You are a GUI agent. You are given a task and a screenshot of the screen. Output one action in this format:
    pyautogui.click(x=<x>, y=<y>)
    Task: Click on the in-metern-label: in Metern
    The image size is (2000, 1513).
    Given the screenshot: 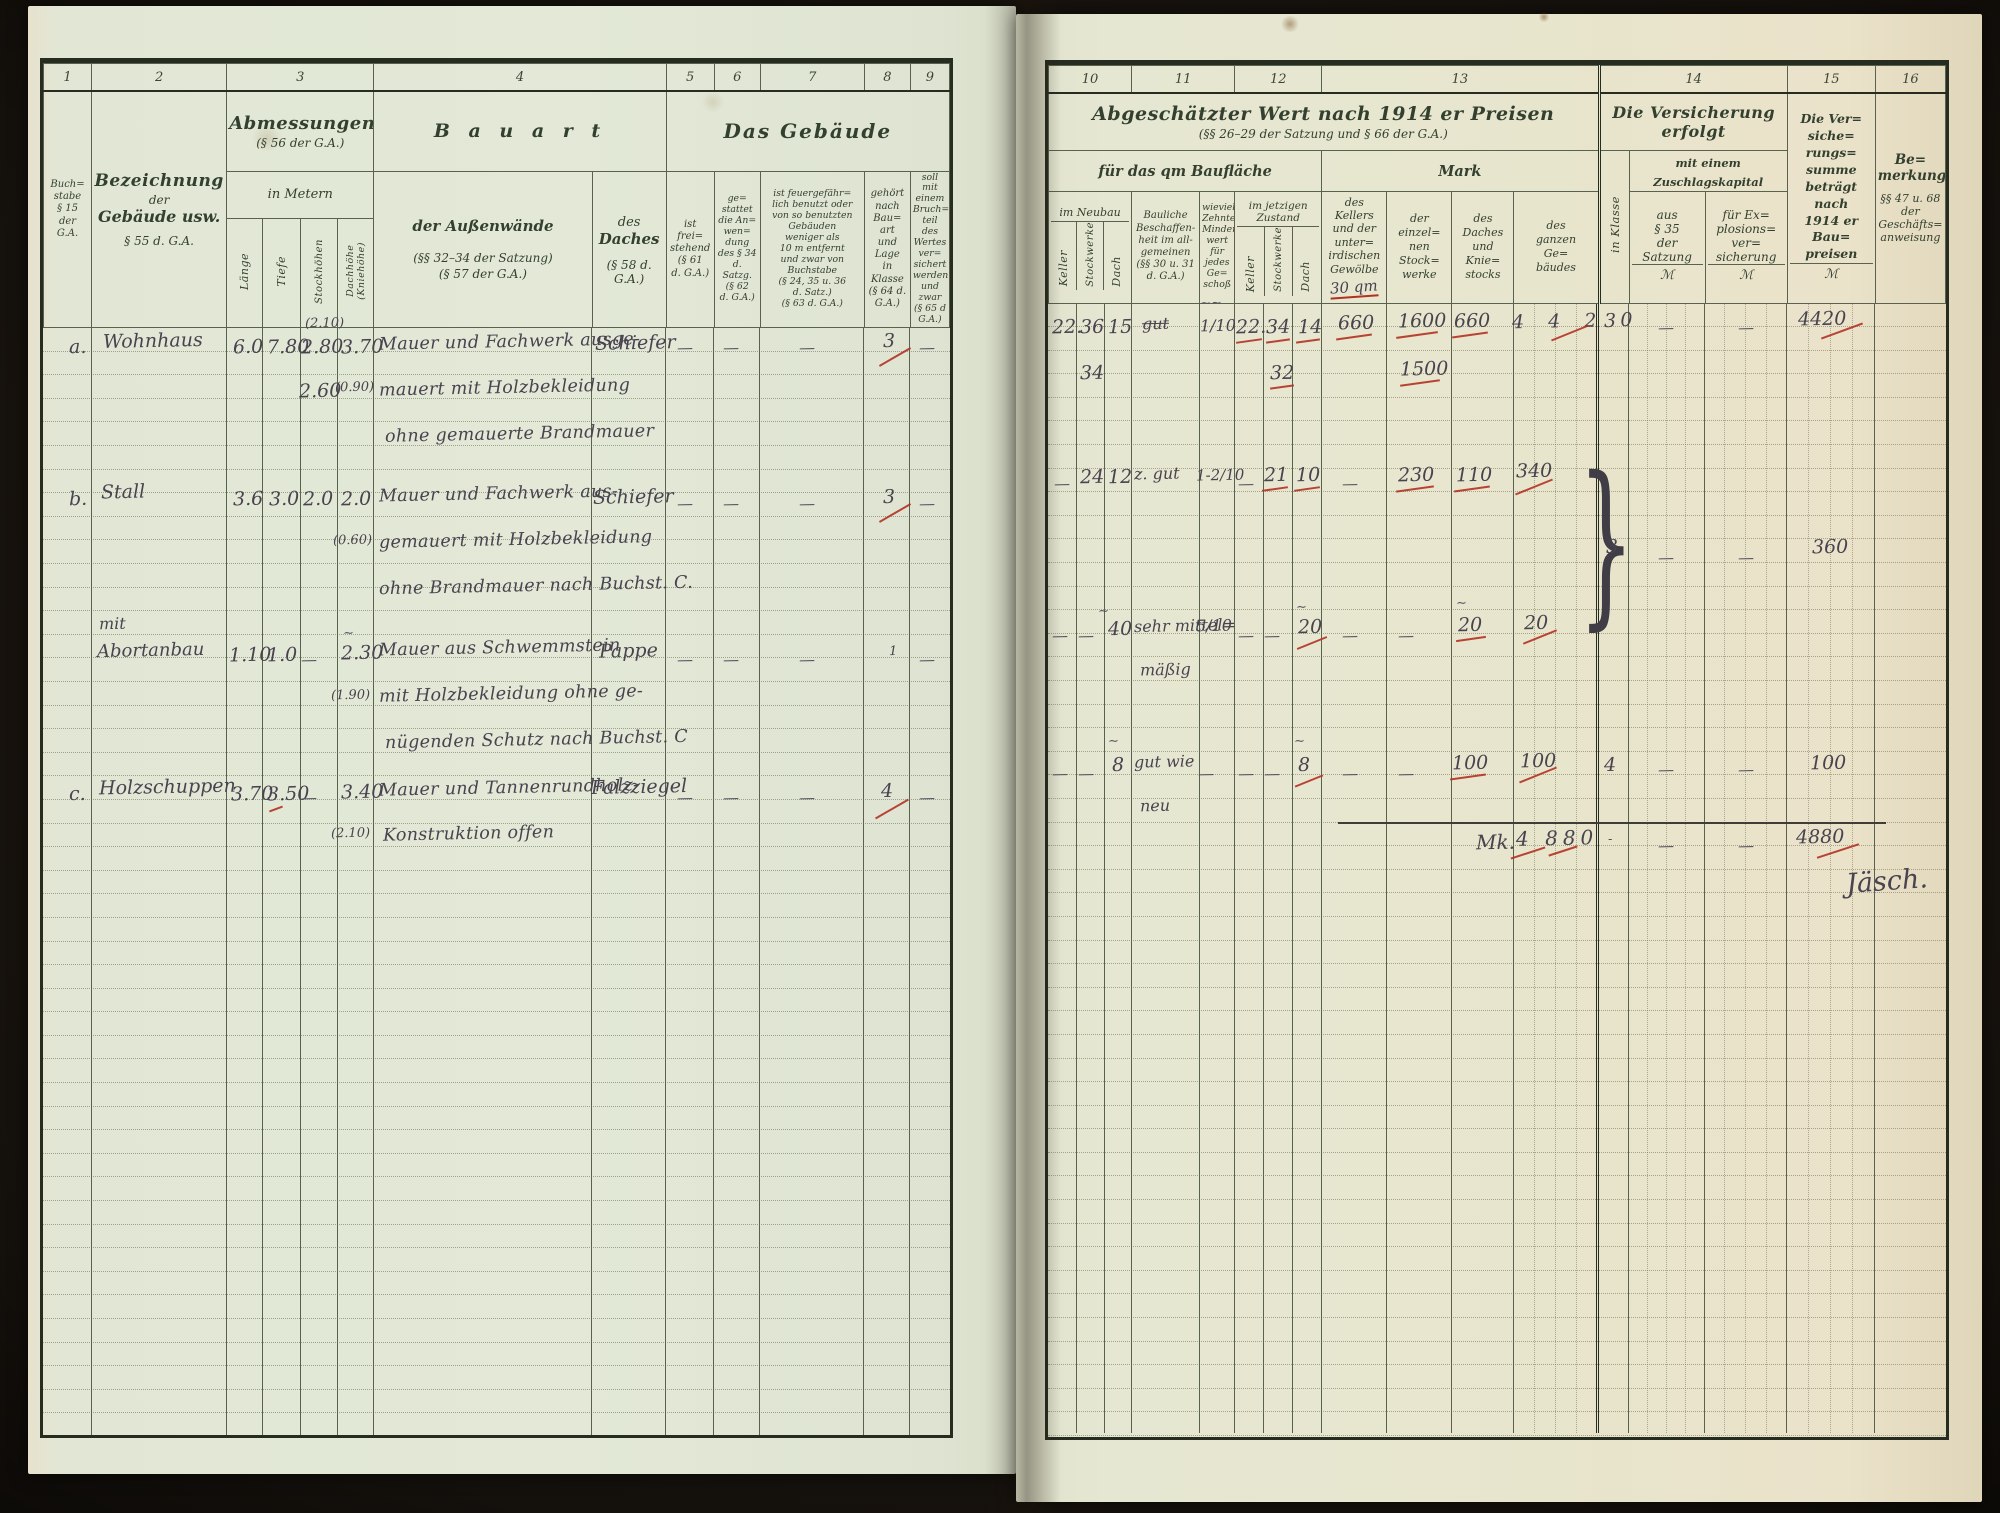 What is the action you would take?
    pyautogui.click(x=300, y=195)
    